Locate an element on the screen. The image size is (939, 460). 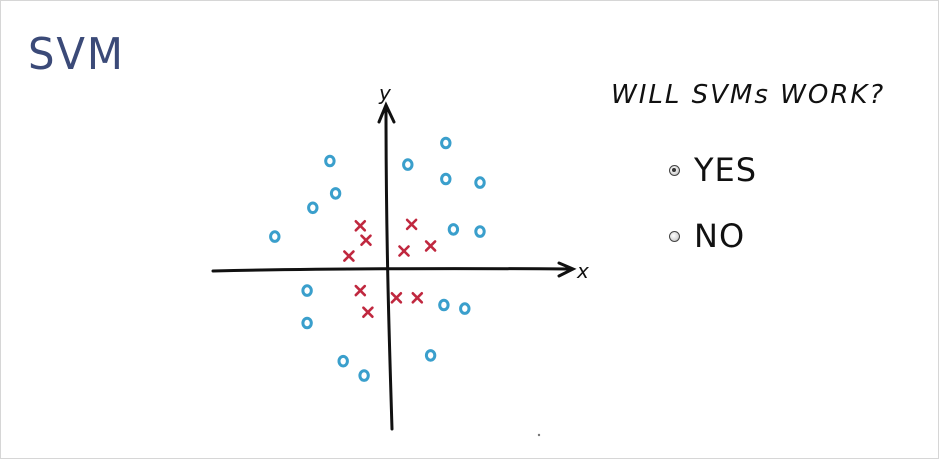
radio-yes is located at coordinates (674, 170).